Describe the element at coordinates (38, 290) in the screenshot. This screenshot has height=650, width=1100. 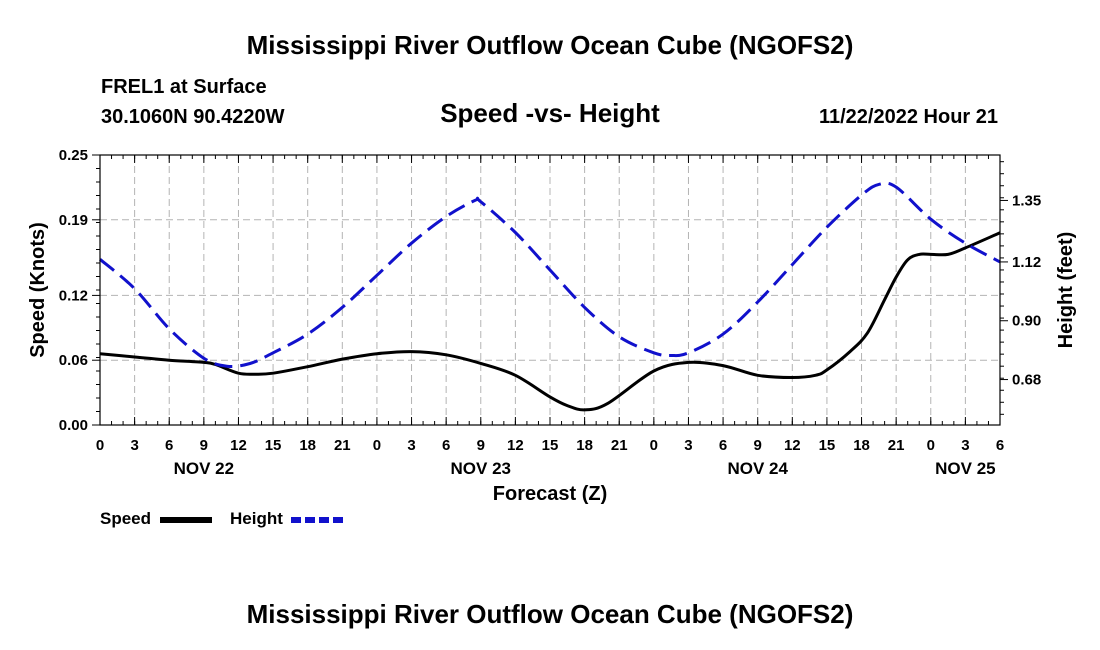
I see `y-left-axis-title: Speed (Knots)` at that location.